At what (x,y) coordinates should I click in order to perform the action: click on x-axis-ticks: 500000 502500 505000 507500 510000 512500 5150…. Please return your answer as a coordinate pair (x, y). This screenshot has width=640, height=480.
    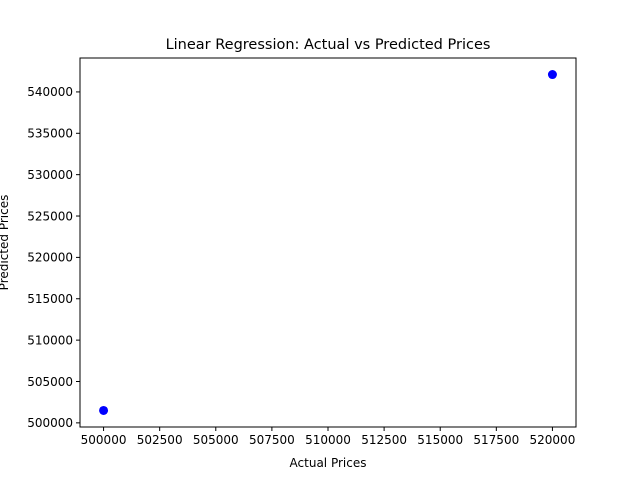
    Looking at the image, I should click on (328, 437).